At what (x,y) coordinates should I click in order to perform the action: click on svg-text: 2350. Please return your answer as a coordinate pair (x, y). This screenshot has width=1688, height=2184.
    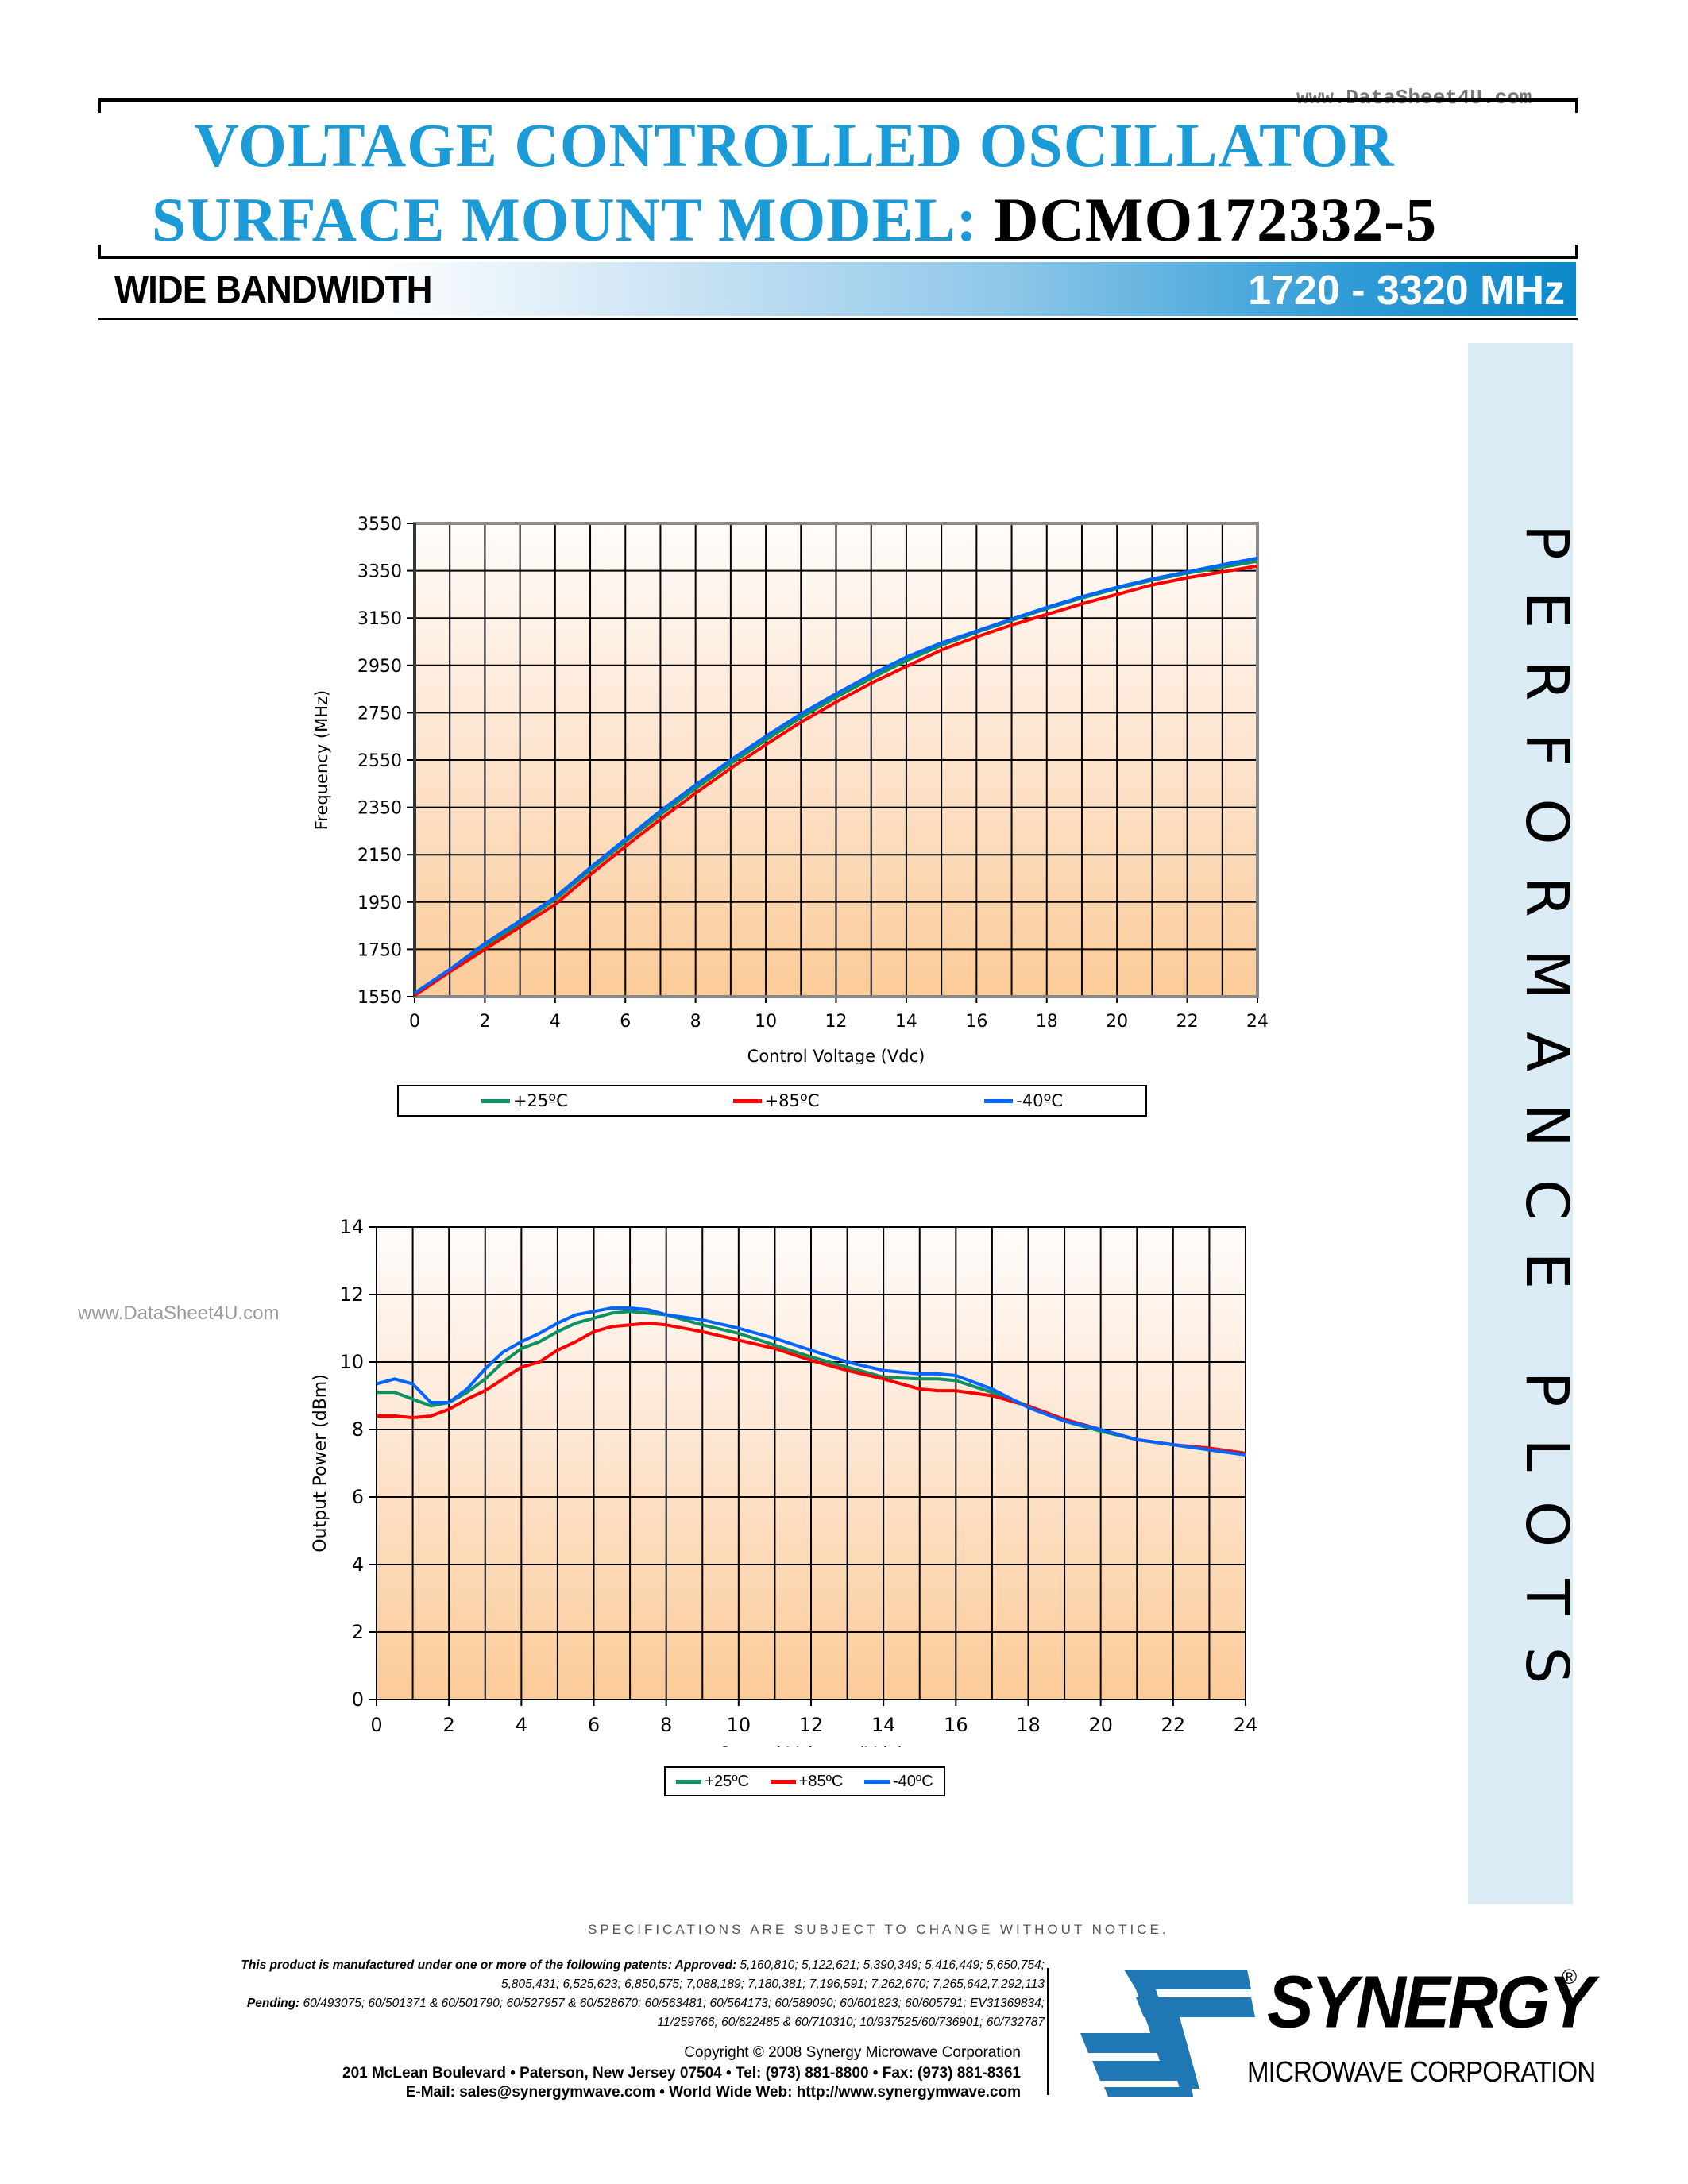
    Looking at the image, I should click on (380, 809).